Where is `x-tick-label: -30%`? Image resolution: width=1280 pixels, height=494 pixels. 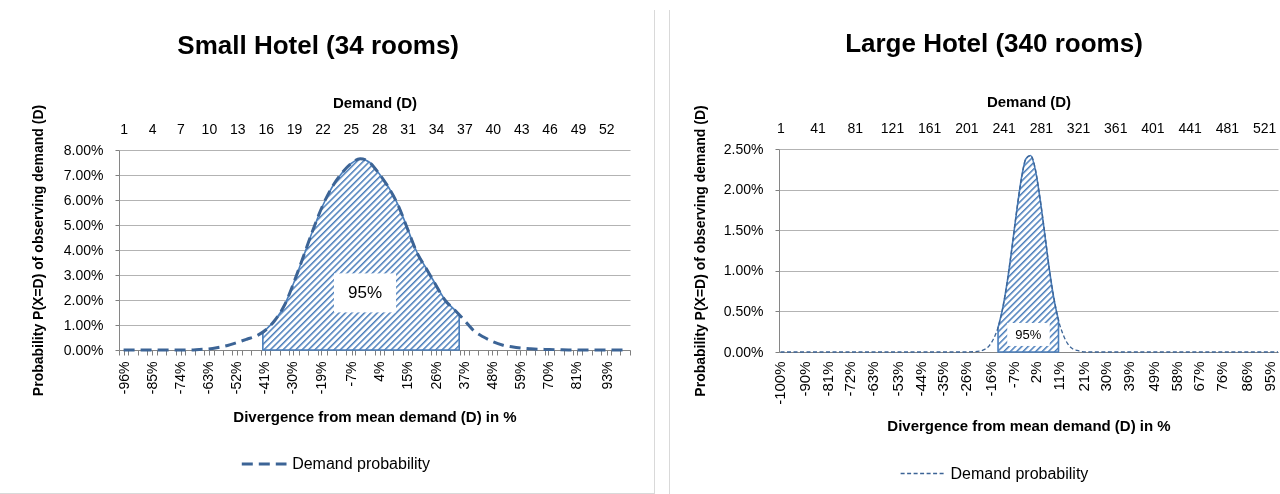 x-tick-label: -30% is located at coordinates (292, 378).